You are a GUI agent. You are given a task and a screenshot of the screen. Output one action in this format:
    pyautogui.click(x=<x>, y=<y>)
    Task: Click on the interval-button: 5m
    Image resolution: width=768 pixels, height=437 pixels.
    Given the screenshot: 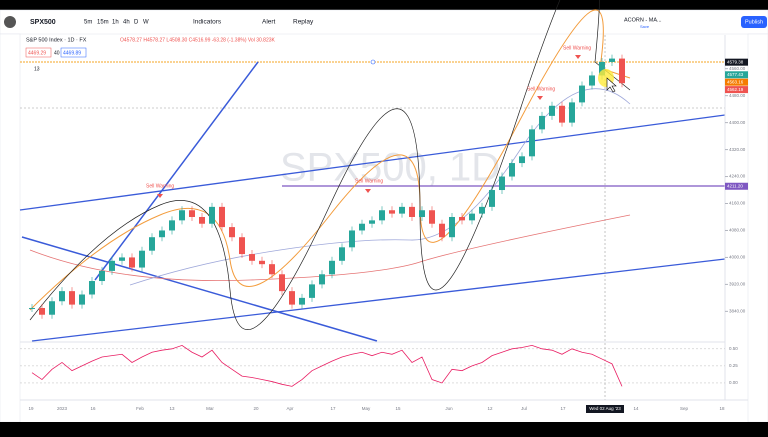 What is the action you would take?
    pyautogui.click(x=88, y=23)
    